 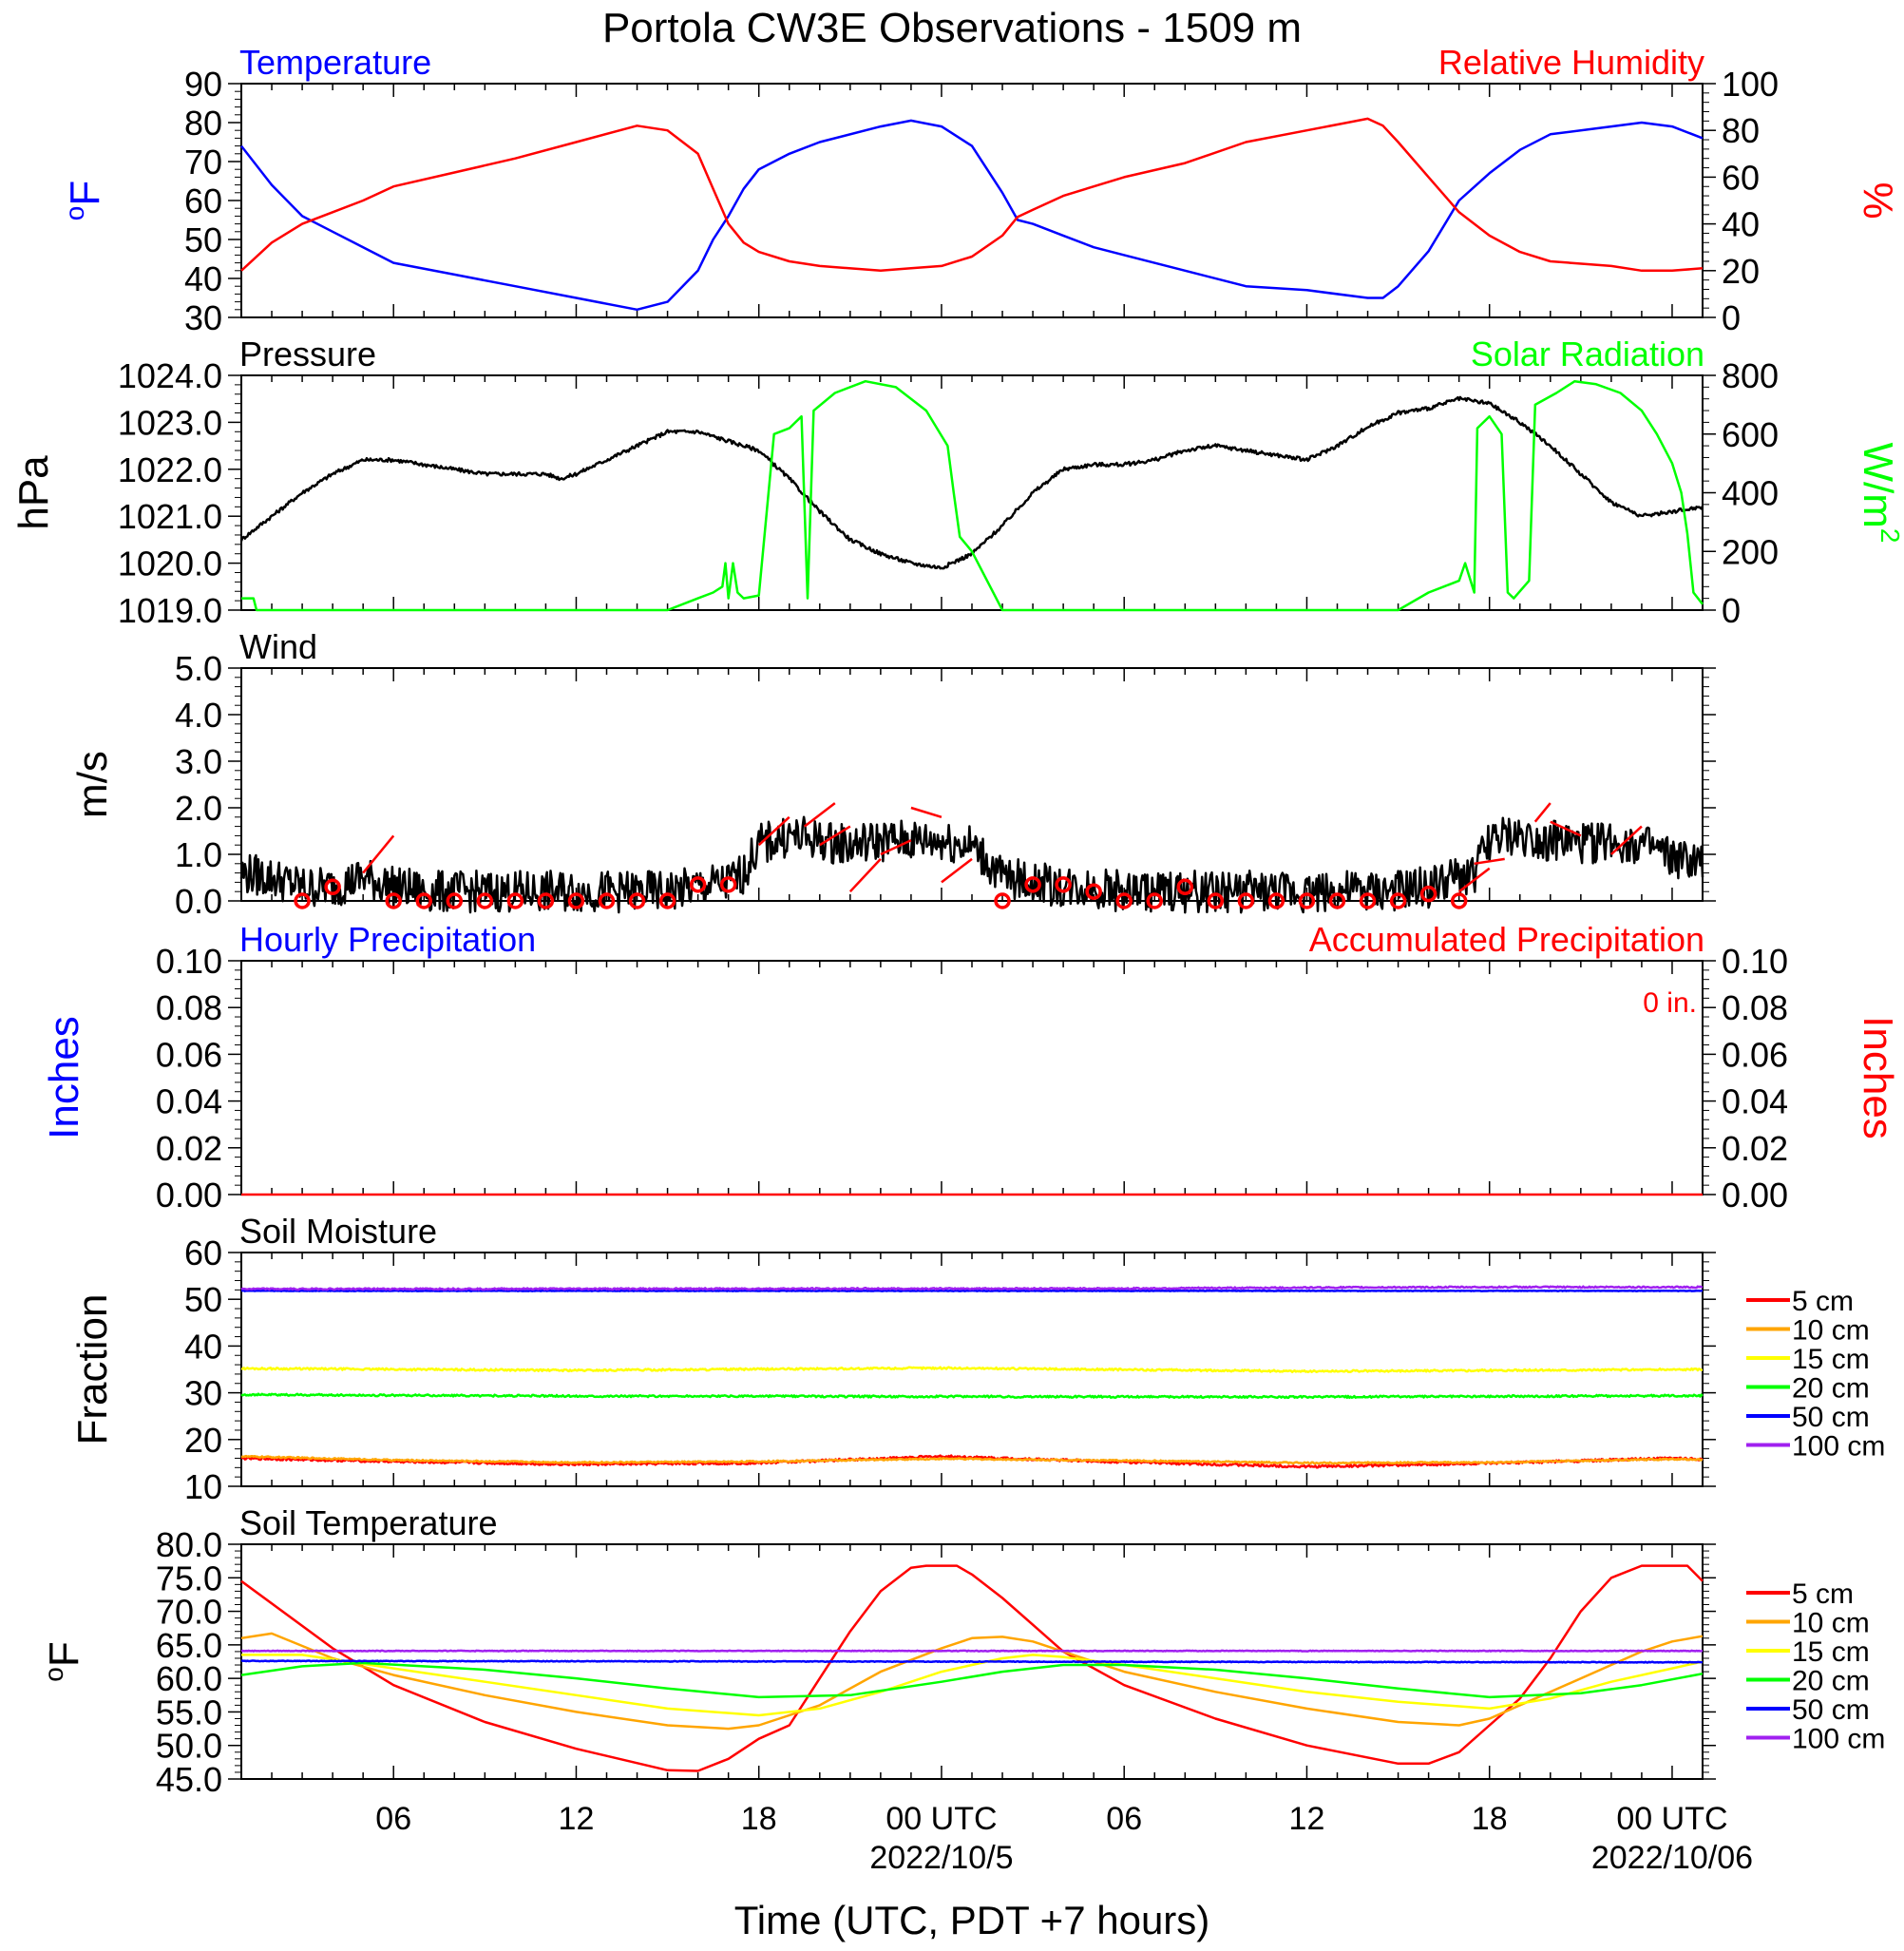 What do you see at coordinates (189, 1678) in the screenshot?
I see `y-tick-label: 60.0` at bounding box center [189, 1678].